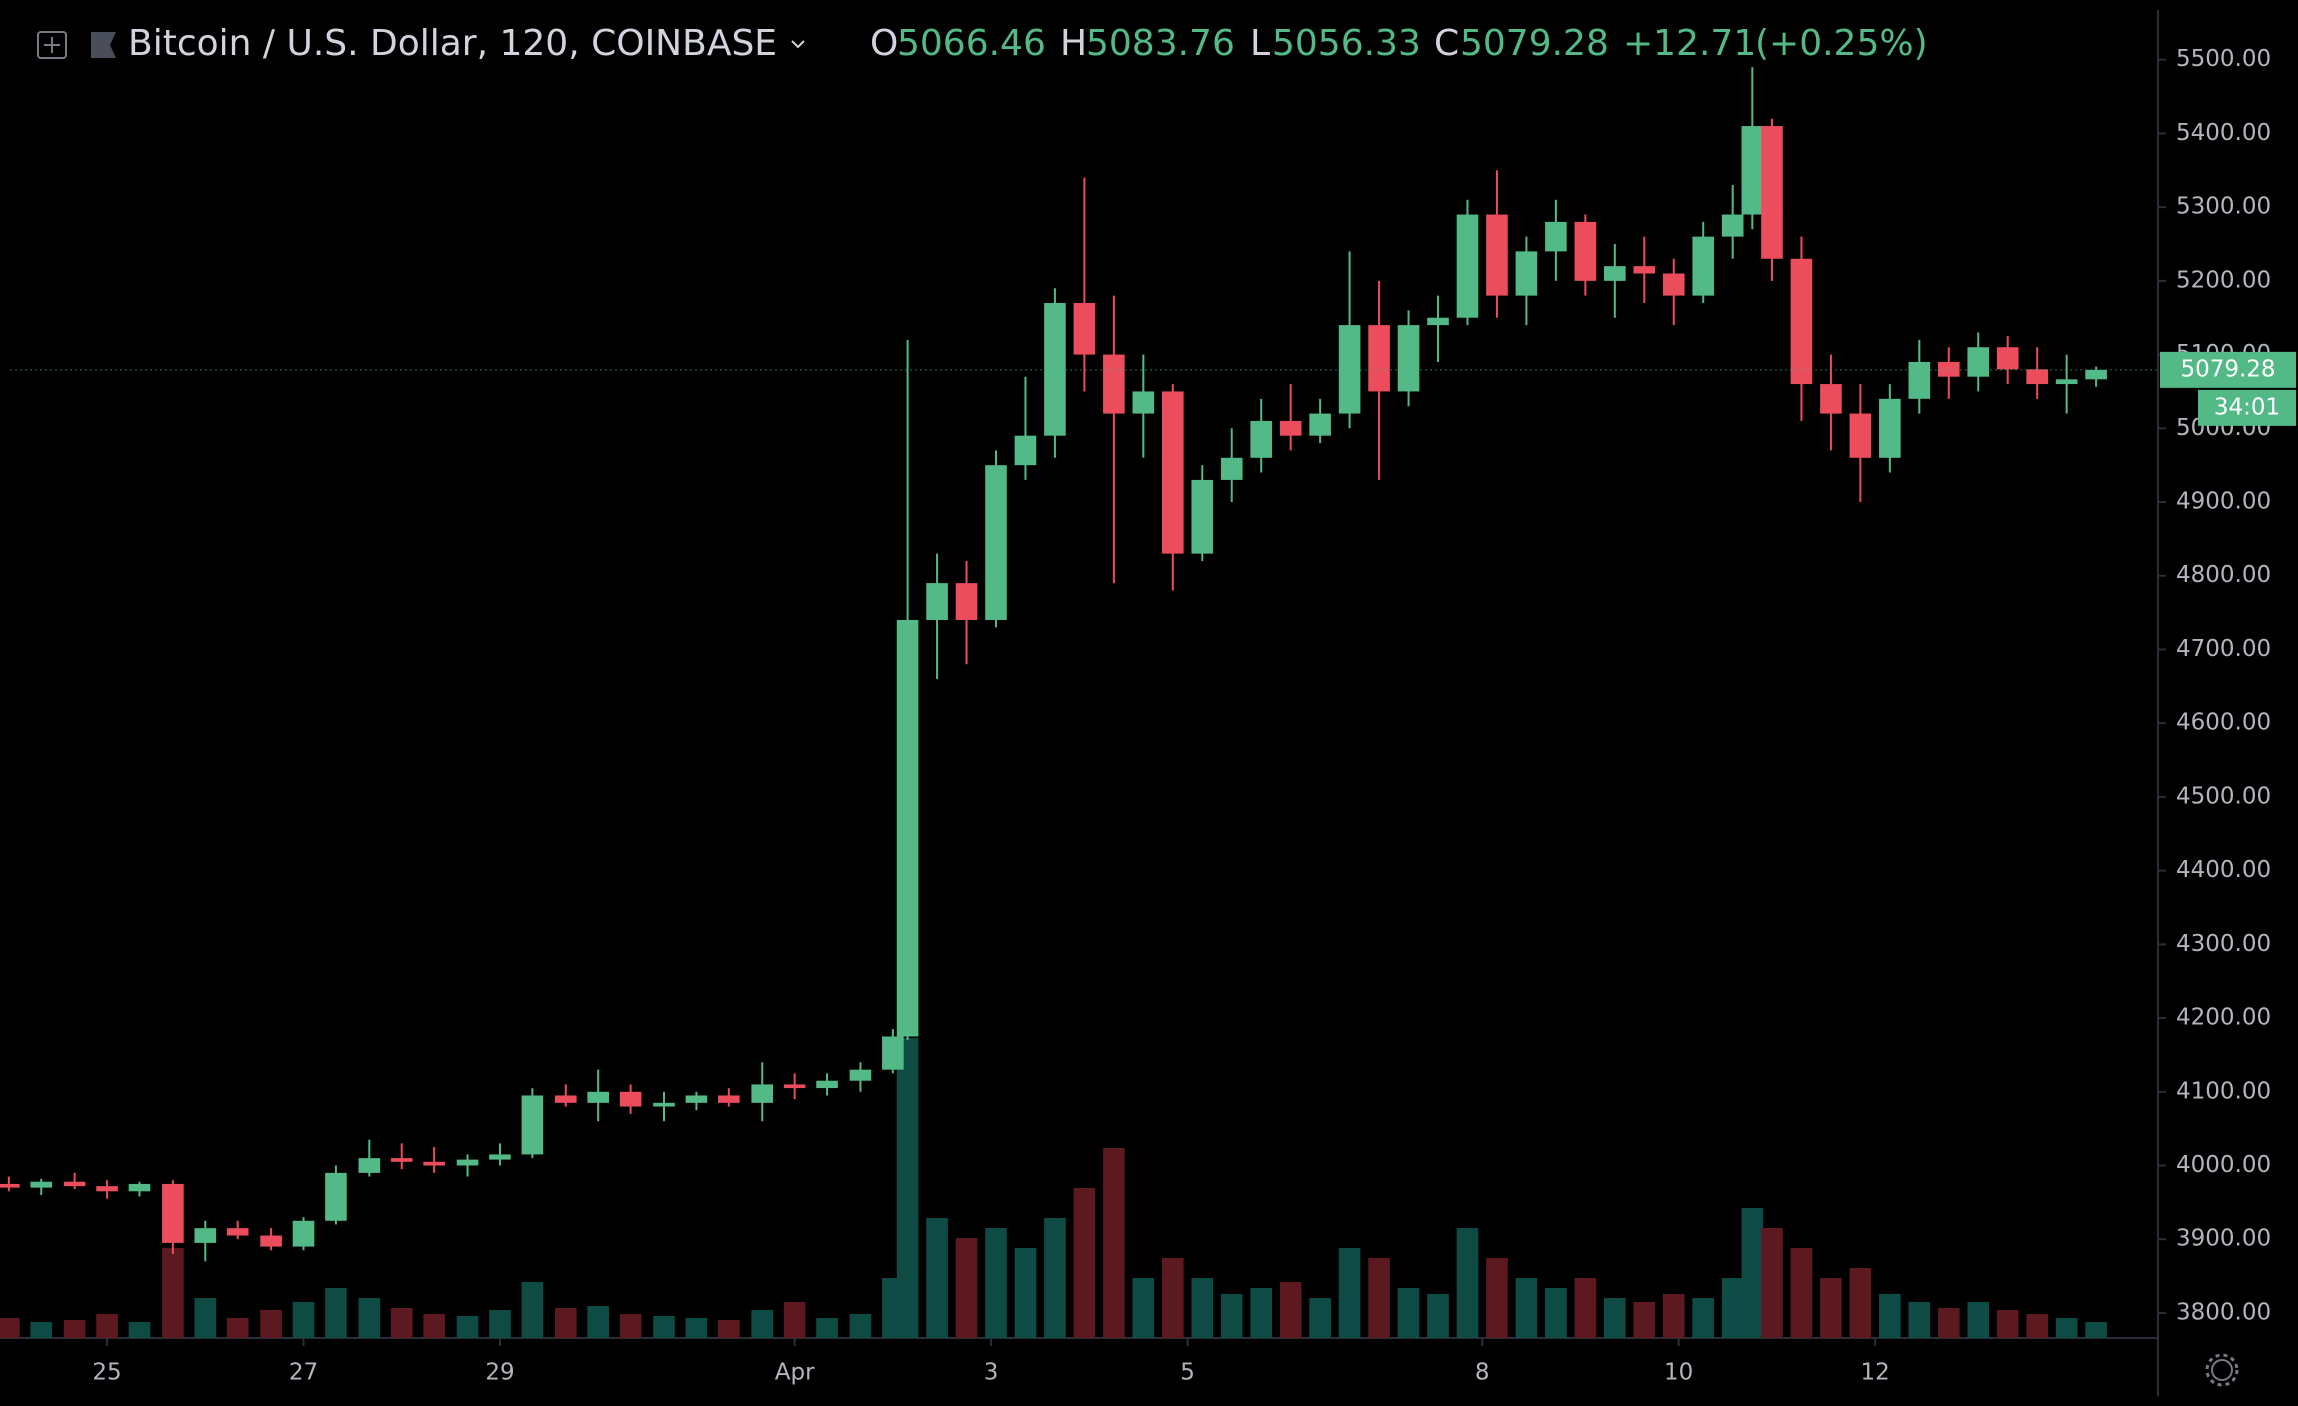 The image size is (2298, 1406). I want to click on y-tick-label: 4400.00, so click(2223, 870).